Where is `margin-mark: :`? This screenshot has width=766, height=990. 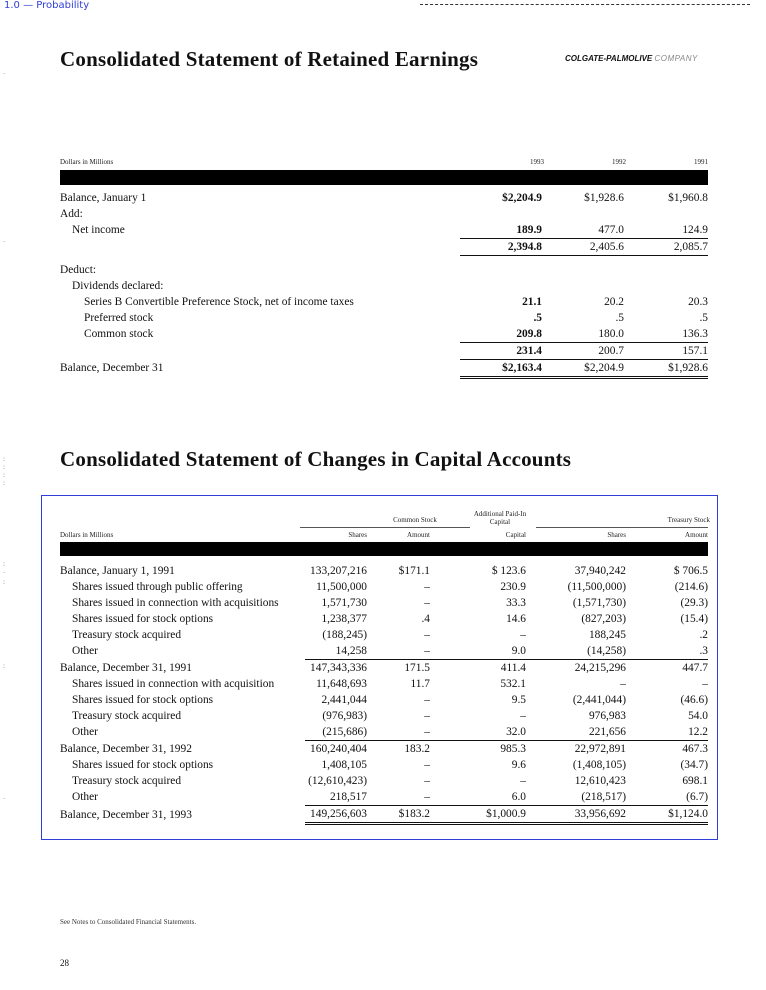
margin-mark: : is located at coordinates (4, 666).